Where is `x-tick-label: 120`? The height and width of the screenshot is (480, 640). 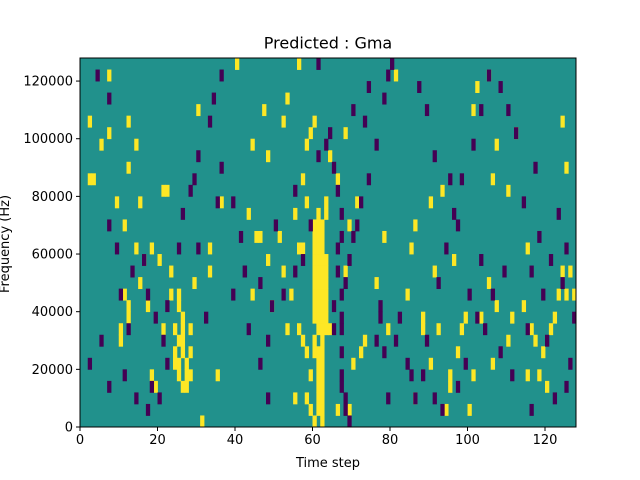 x-tick-label: 120 is located at coordinates (545, 440).